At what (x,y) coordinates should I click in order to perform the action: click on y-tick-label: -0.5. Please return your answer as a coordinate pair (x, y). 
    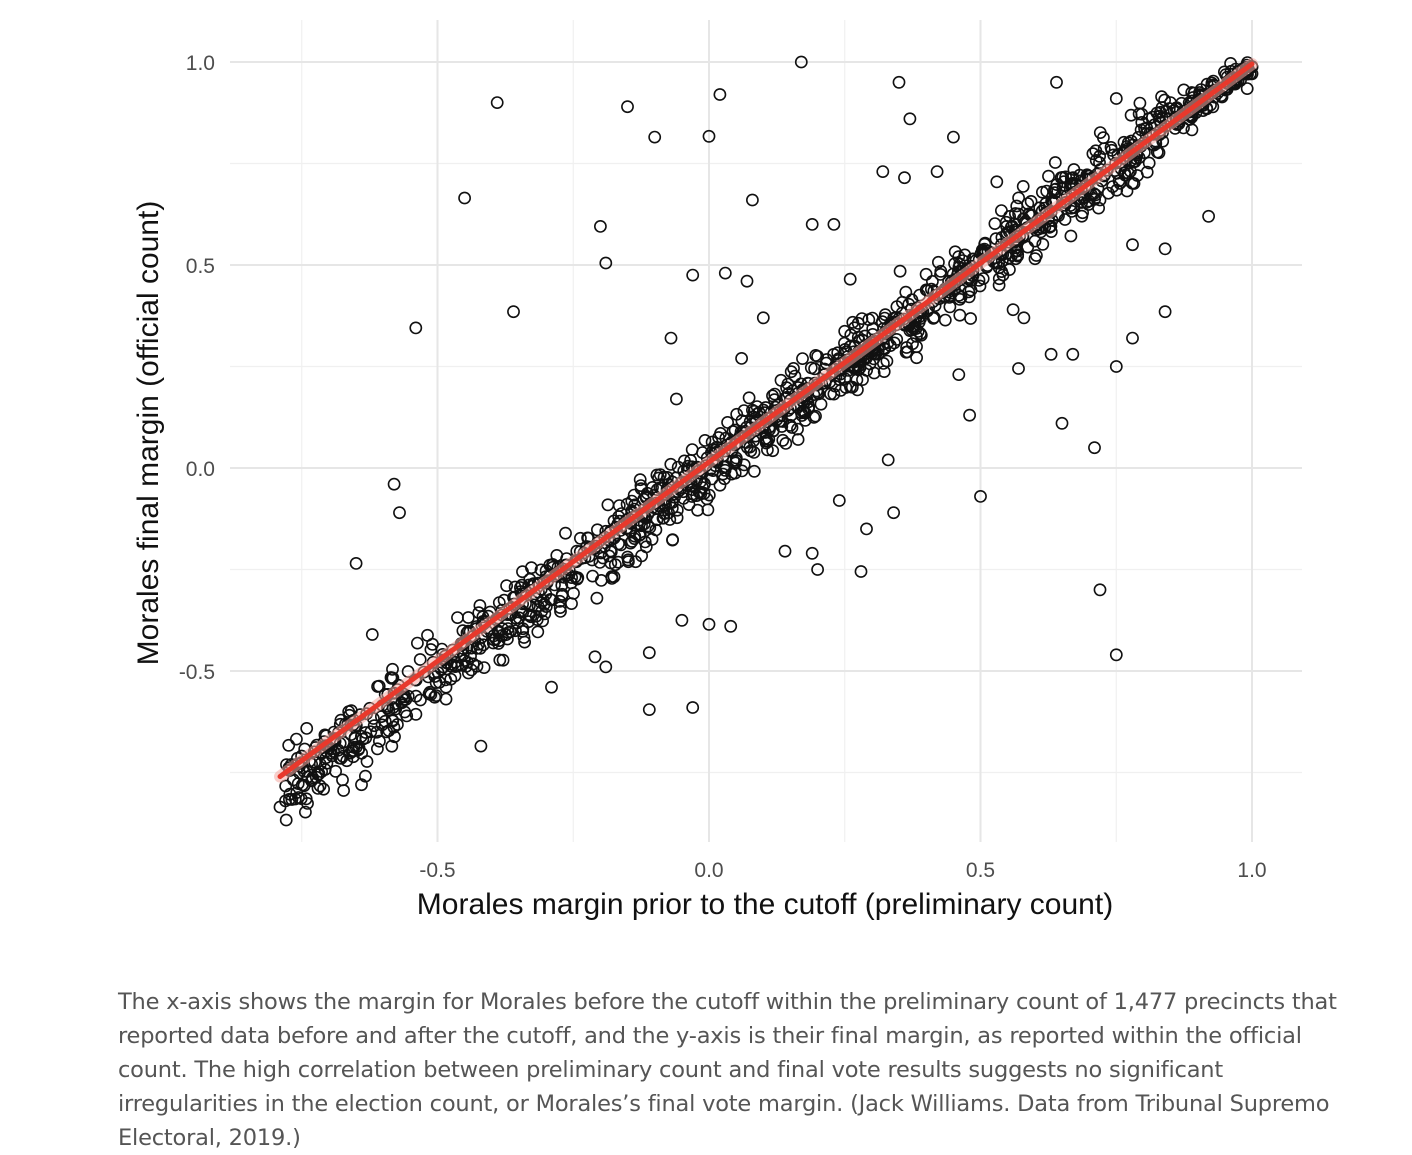
    Looking at the image, I should click on (197, 672).